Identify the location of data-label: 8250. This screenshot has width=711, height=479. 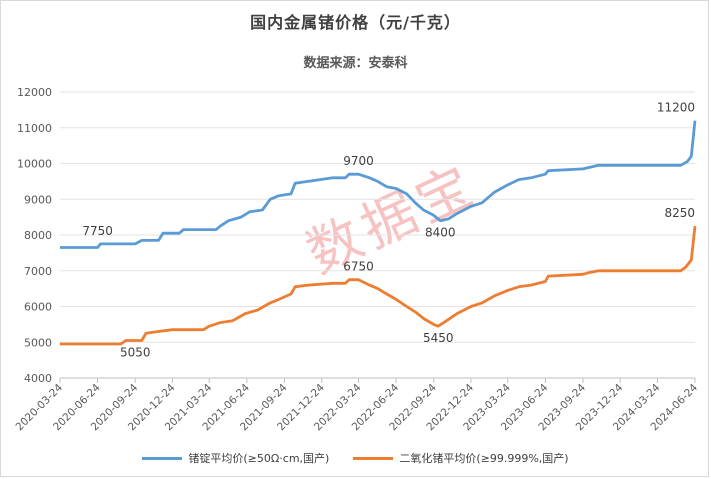
(679, 213).